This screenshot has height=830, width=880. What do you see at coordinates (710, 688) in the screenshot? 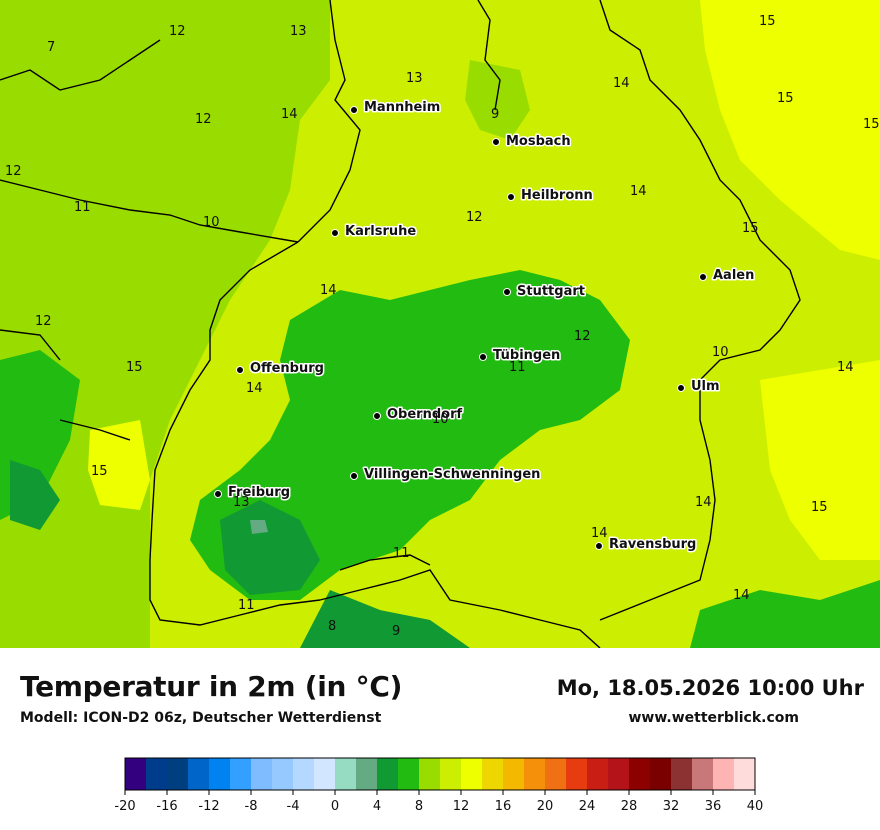
I see `forecast-datetime: Mo, 18.05.2026 10:00 Uhr` at bounding box center [710, 688].